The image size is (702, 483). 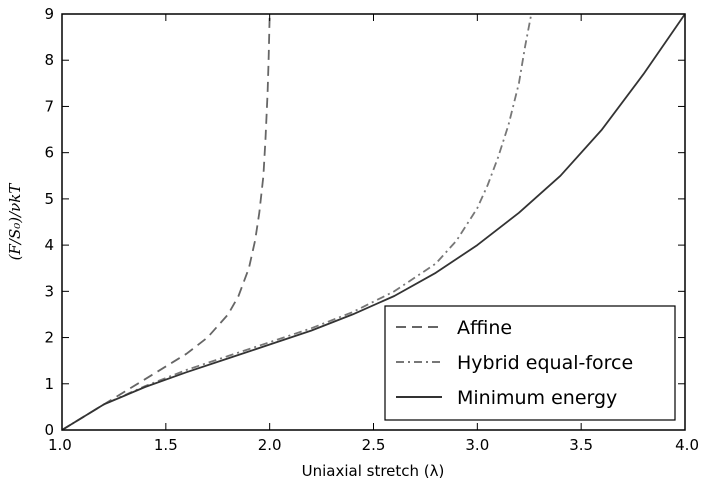 I want to click on y-tick-label: 1, so click(x=49, y=384).